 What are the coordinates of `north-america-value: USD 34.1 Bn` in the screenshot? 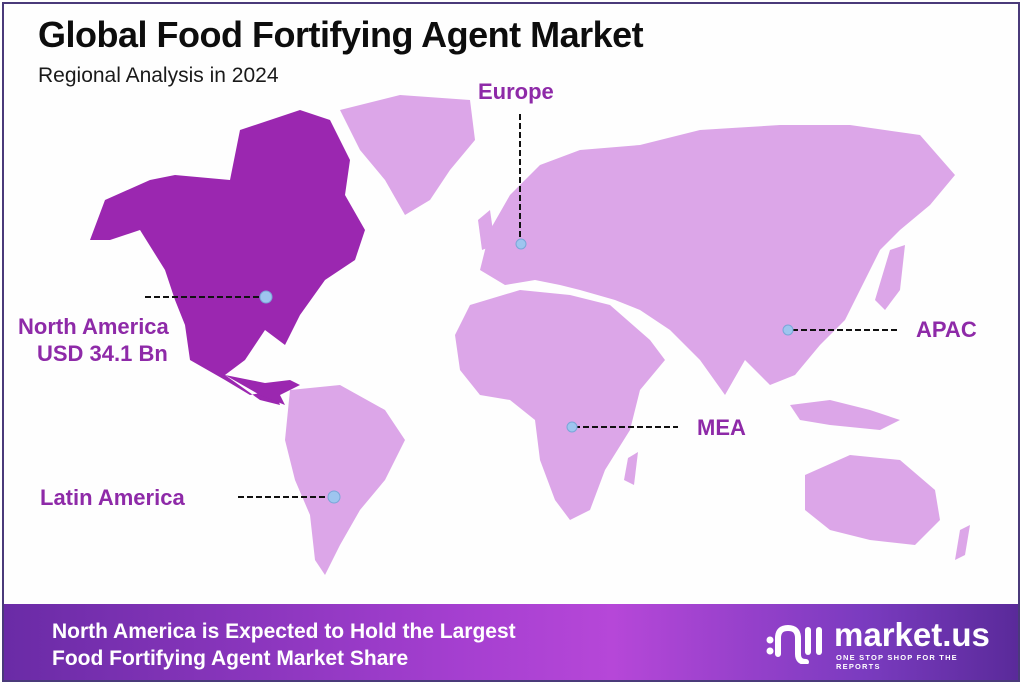 It's located at (102, 353).